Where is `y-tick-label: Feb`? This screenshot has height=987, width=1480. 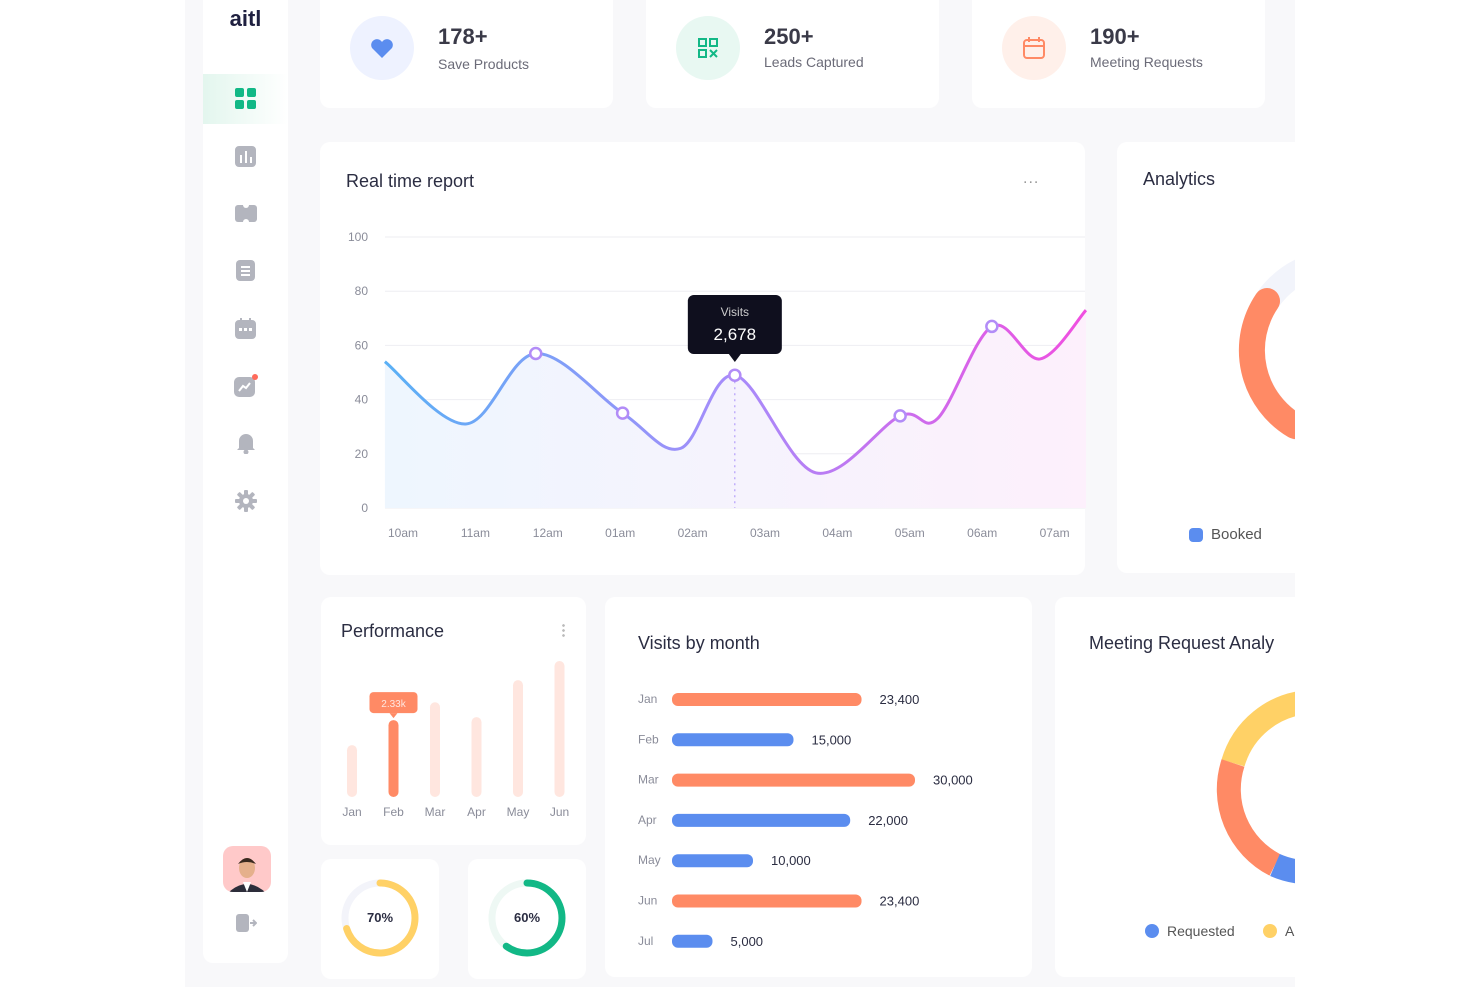
y-tick-label: Feb is located at coordinates (648, 739).